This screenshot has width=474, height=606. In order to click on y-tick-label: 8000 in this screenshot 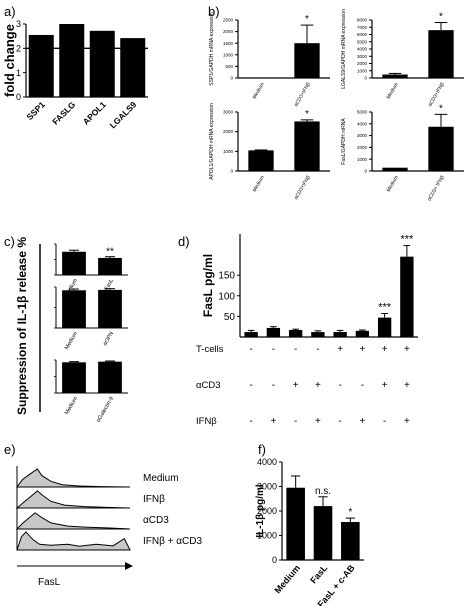, I will do `click(362, 20)`.